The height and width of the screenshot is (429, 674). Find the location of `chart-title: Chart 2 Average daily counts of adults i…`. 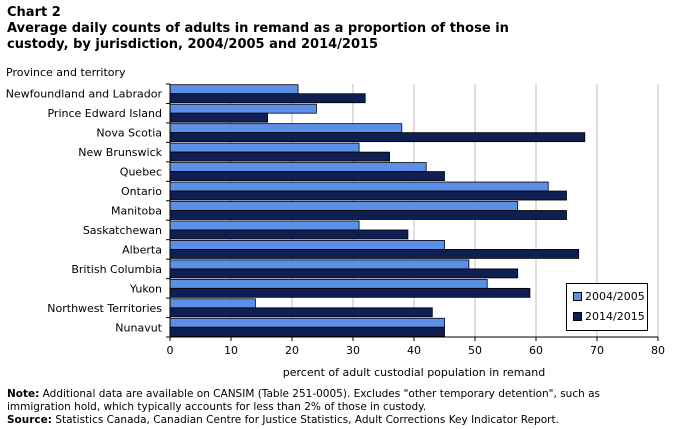

chart-title: Chart 2 Average daily counts of adults i… is located at coordinates (337, 29).